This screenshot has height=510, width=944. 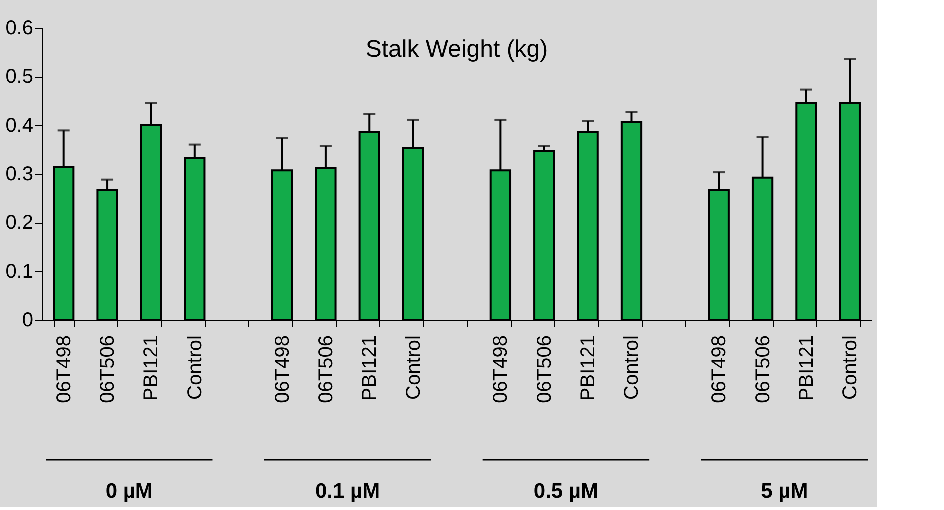 What do you see at coordinates (28, 321) in the screenshot?
I see `y-tick-label: 0` at bounding box center [28, 321].